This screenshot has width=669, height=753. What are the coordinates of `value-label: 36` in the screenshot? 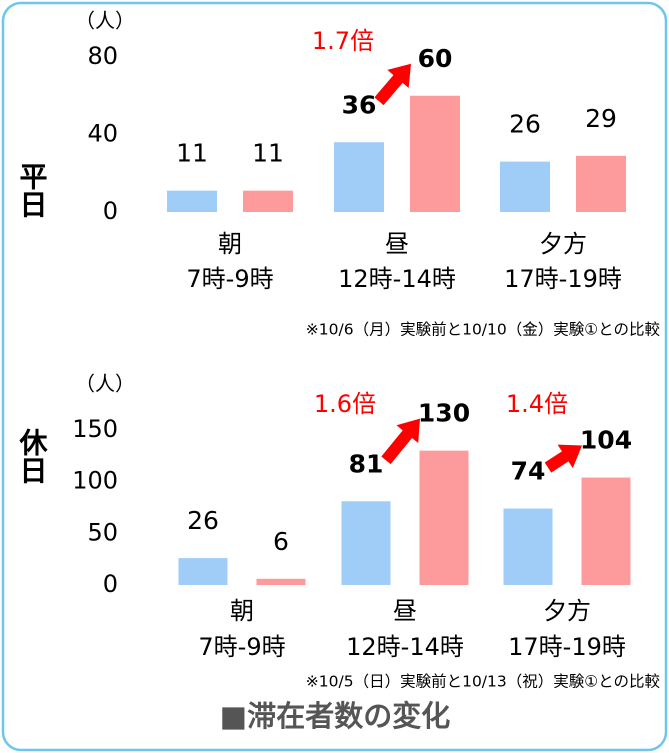 It's located at (359, 104).